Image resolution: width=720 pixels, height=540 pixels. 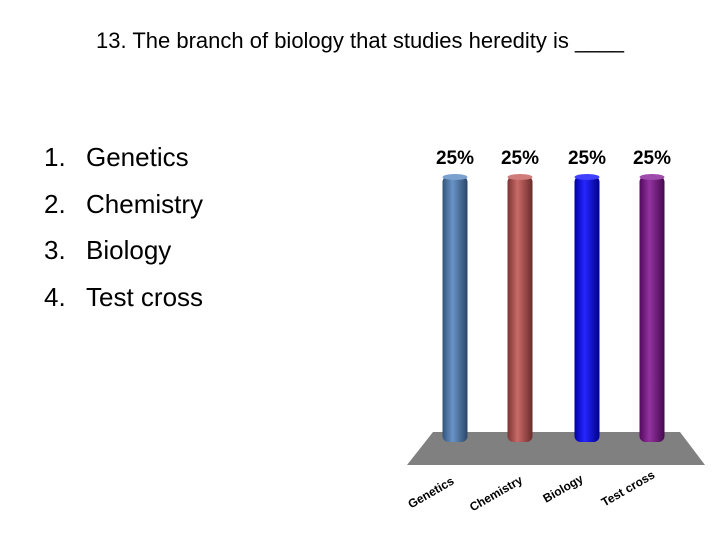 I want to click on bar-genetics, so click(x=455, y=309).